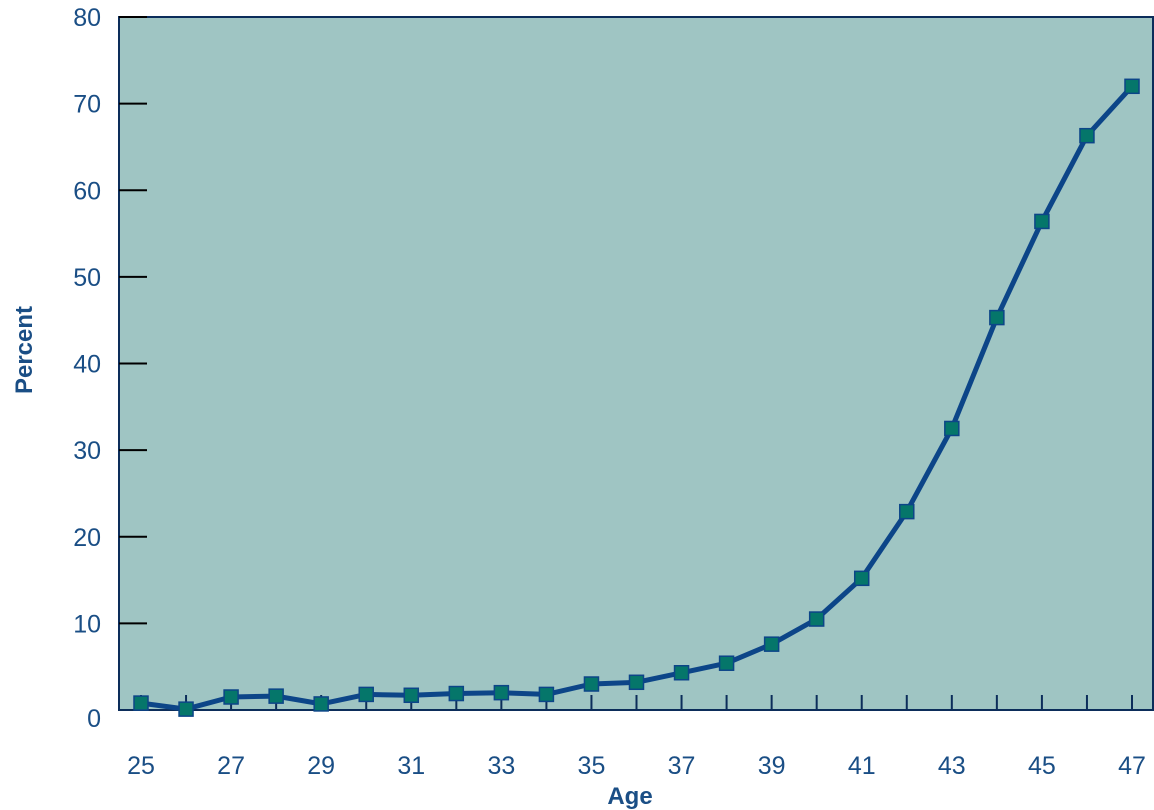 Image resolution: width=1154 pixels, height=810 pixels. What do you see at coordinates (1132, 766) in the screenshot?
I see `x-tick-label: 47` at bounding box center [1132, 766].